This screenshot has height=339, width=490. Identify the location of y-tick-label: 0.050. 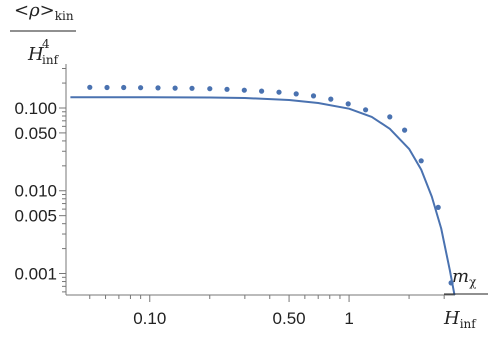
(35, 133).